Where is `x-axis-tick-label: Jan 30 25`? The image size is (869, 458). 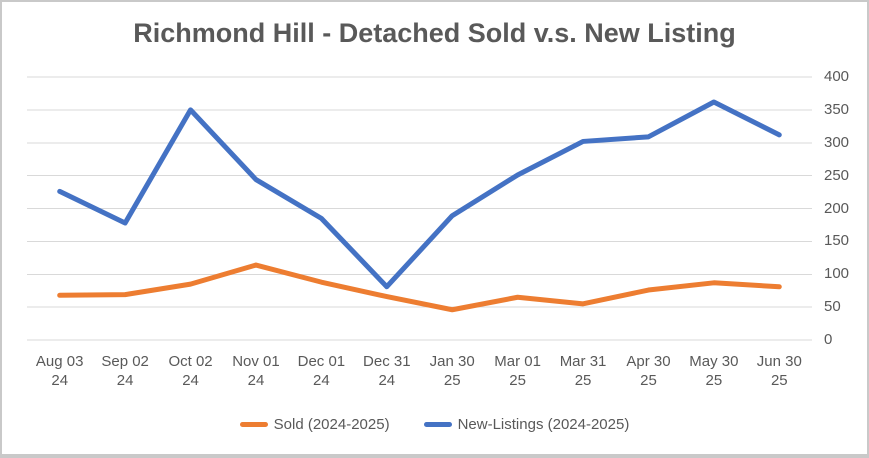 x-axis-tick-label: Jan 30 25 is located at coordinates (452, 371).